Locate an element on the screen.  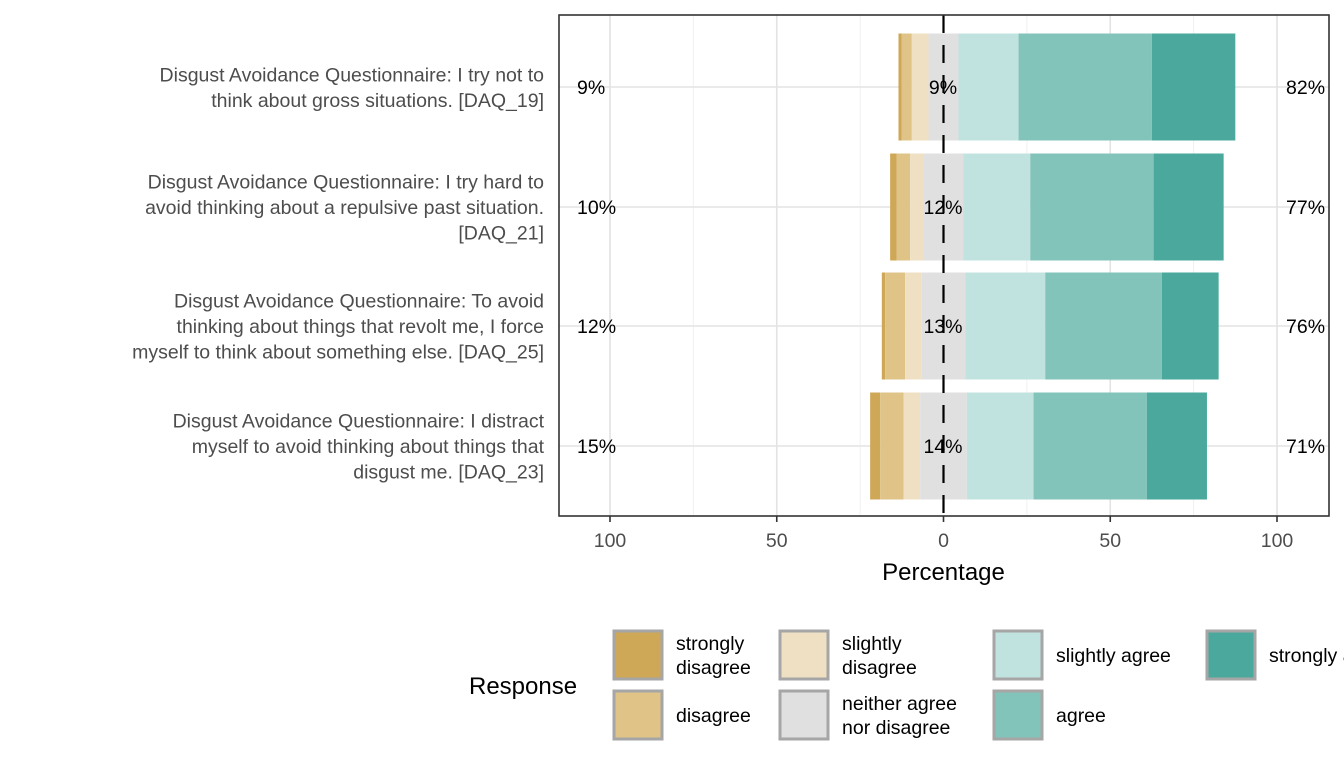
legend-label: agree is located at coordinates (1081, 716).